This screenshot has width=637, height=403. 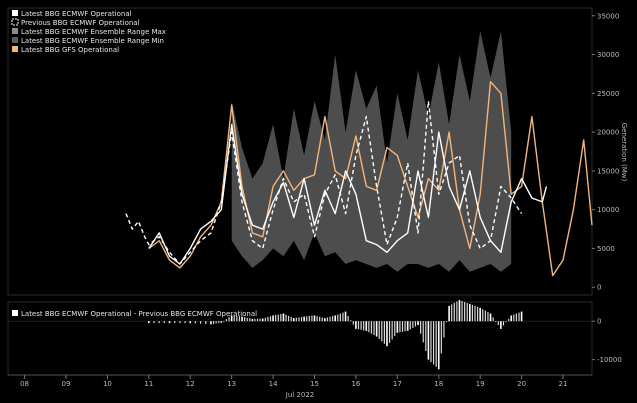 I want to click on y-tick-label: 15000, so click(x=608, y=171).